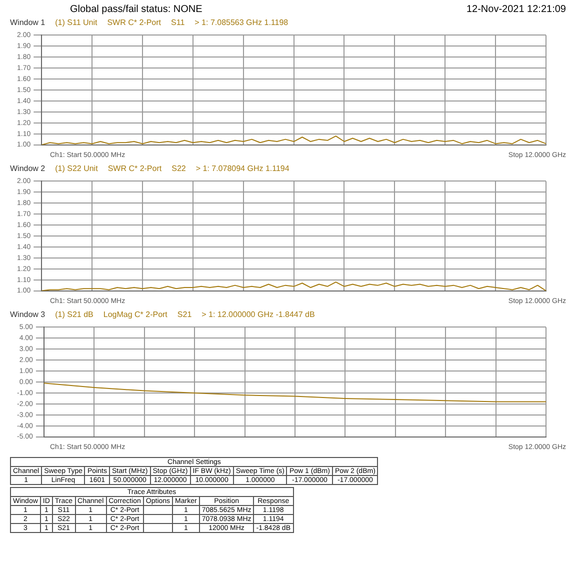  Describe the element at coordinates (135, 314) in the screenshot. I see `text: LogMag C* 2-Port` at that location.